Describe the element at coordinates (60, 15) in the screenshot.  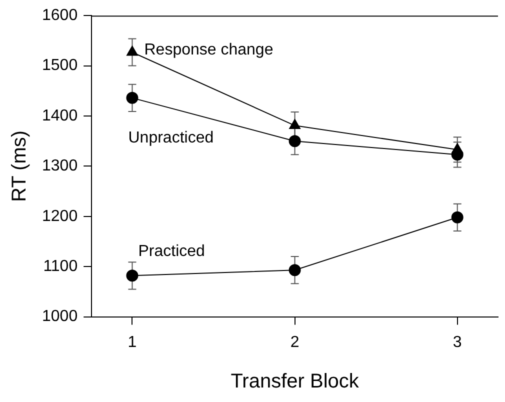
I see `y-tick-label: 1600` at that location.